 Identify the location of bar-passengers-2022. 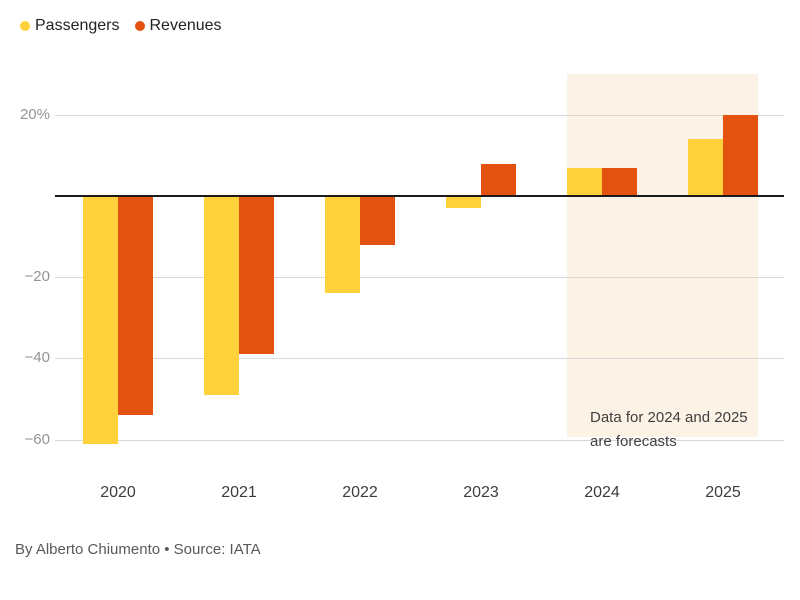
(342, 244).